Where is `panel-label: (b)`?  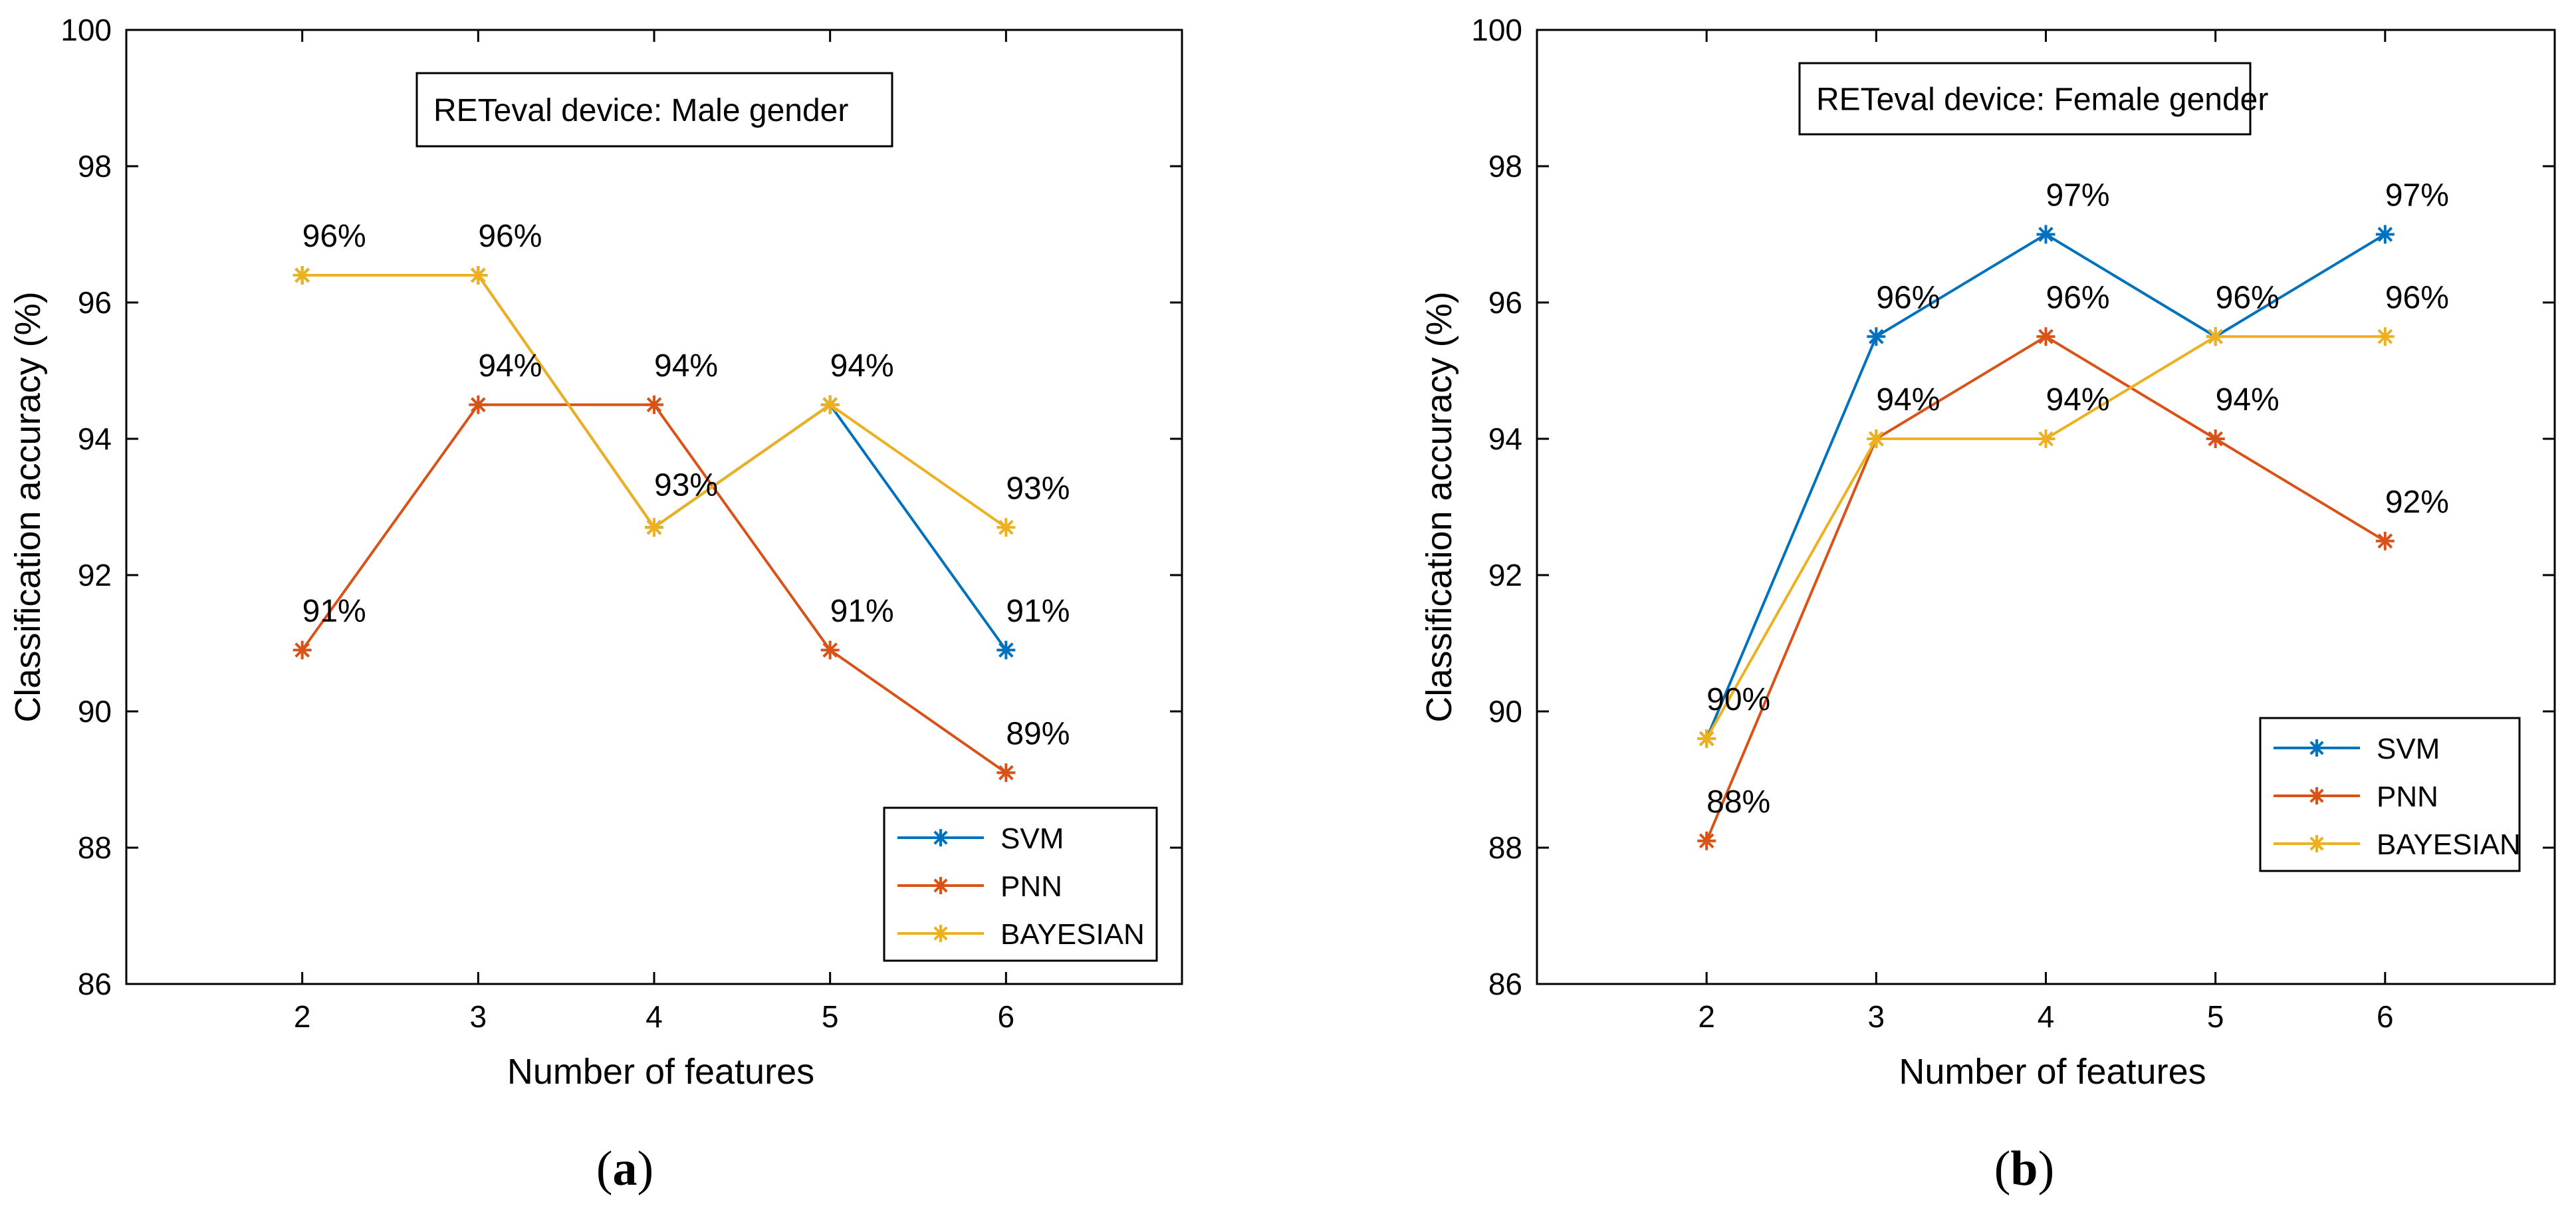
panel-label: (b) is located at coordinates (2024, 1169).